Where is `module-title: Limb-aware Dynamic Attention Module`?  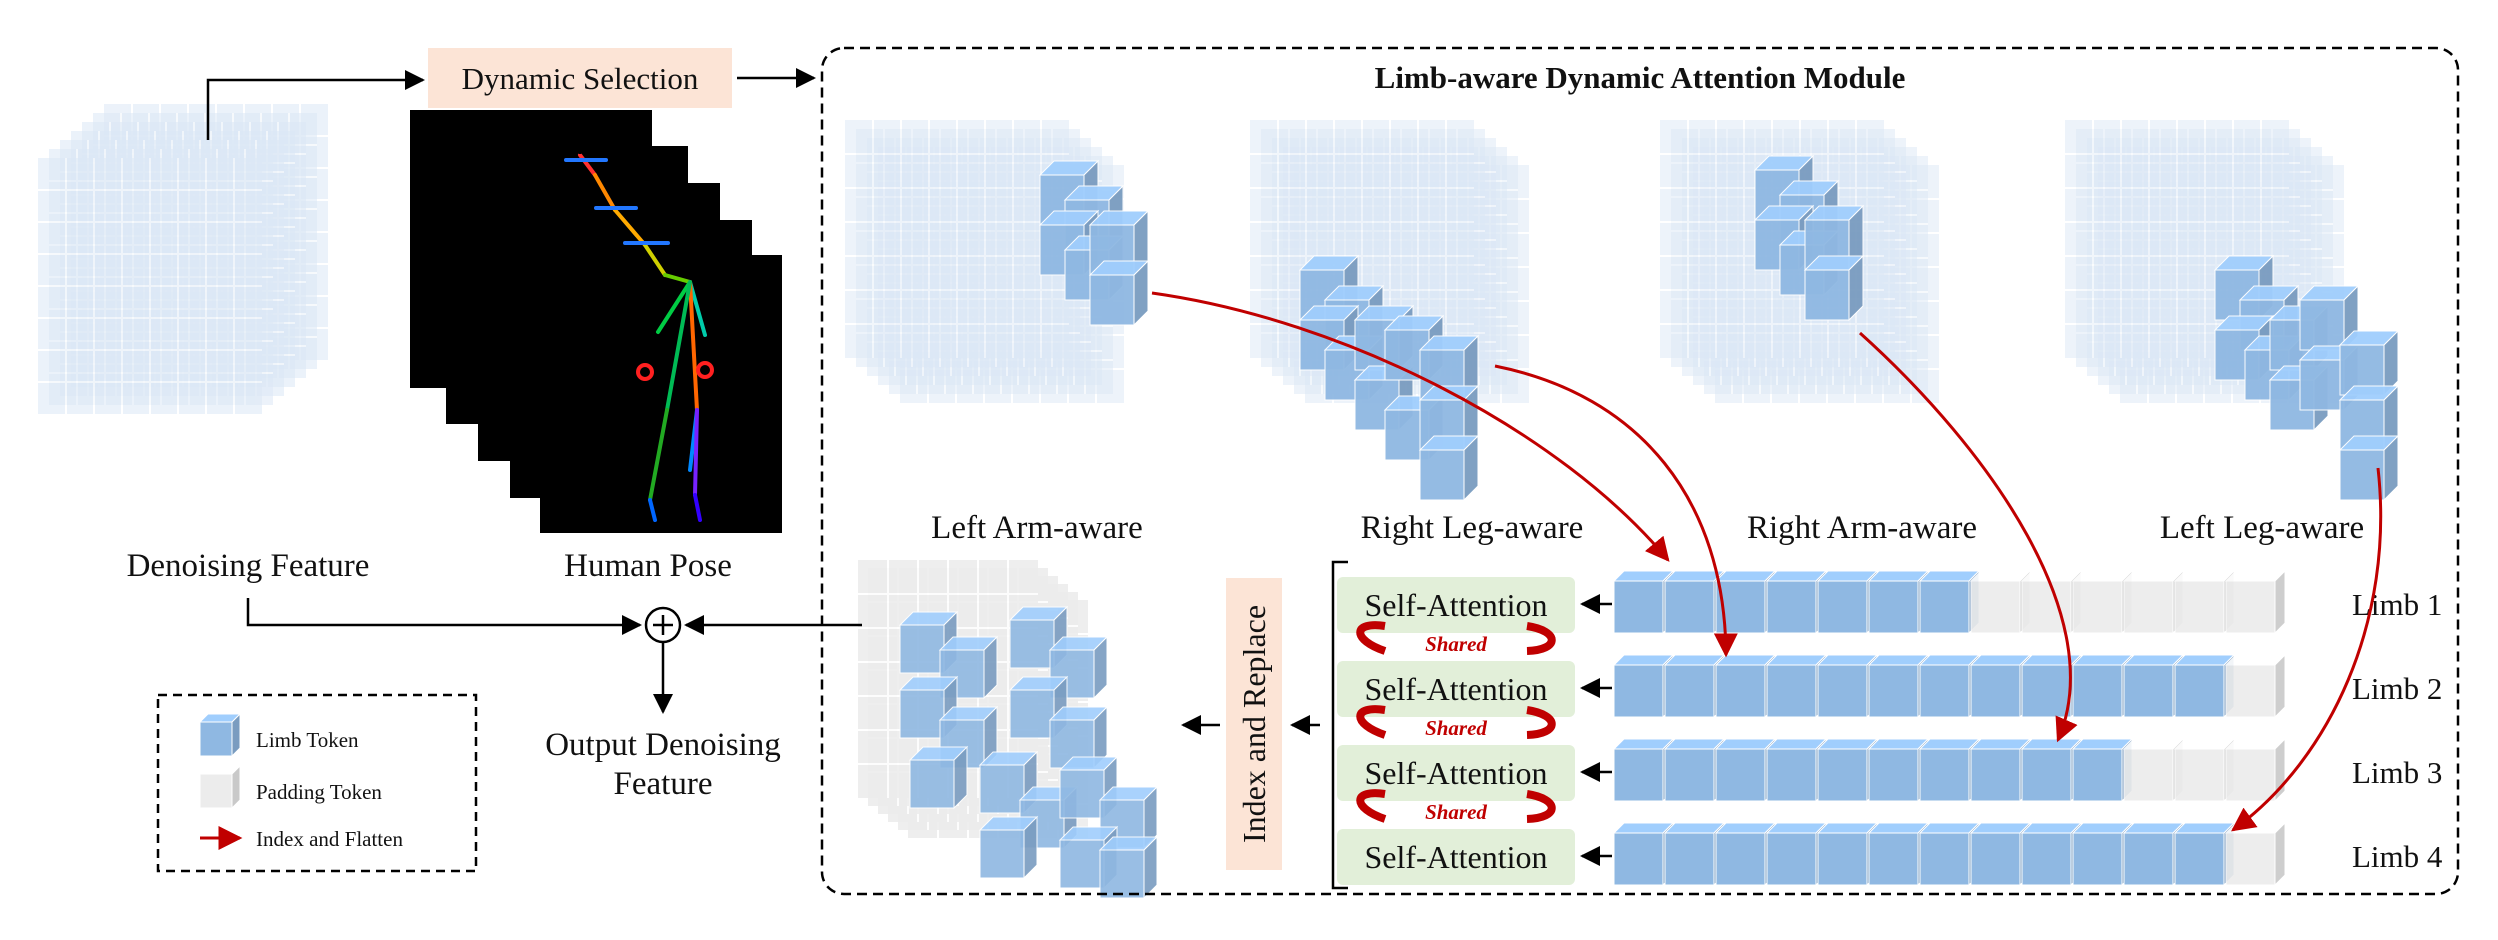 module-title: Limb-aware Dynamic Attention Module is located at coordinates (1640, 77).